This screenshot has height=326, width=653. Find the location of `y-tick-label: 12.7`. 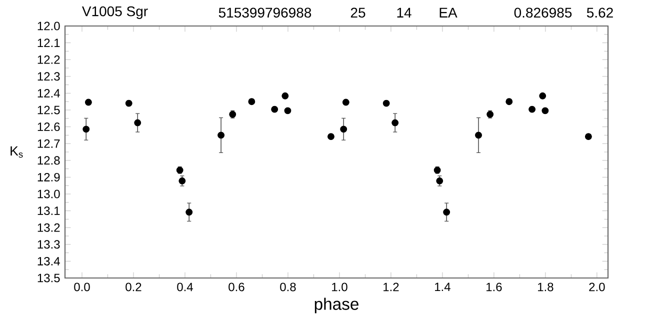

y-tick-label: 12.7 is located at coordinates (49, 143).